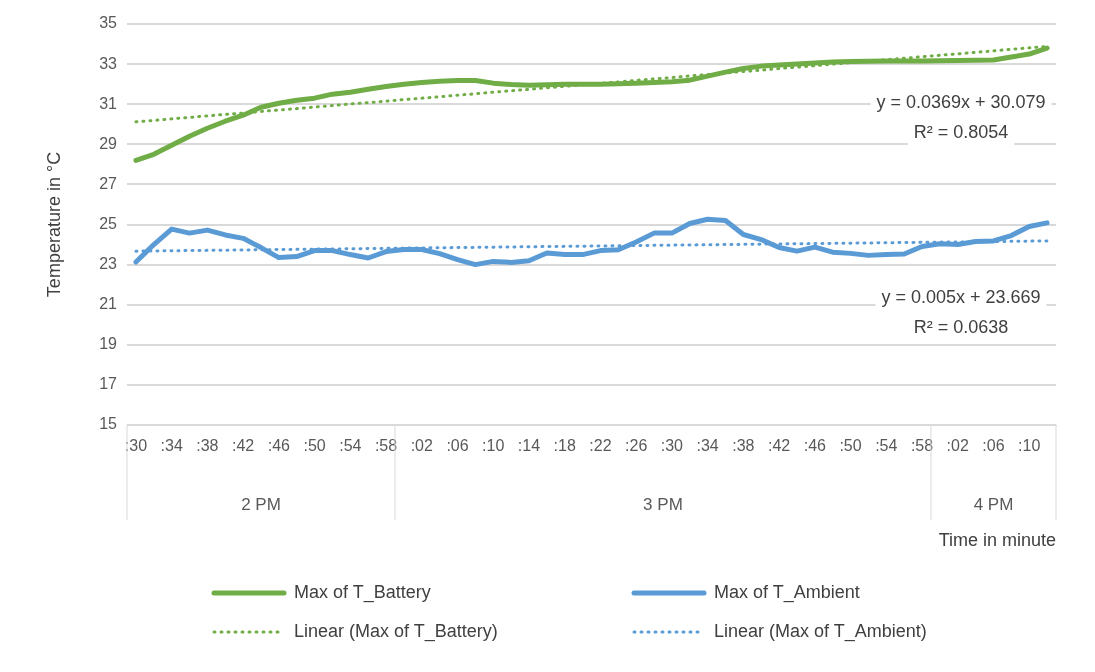 The height and width of the screenshot is (672, 1095). I want to click on x-axis-title: Time in minute, so click(997, 540).